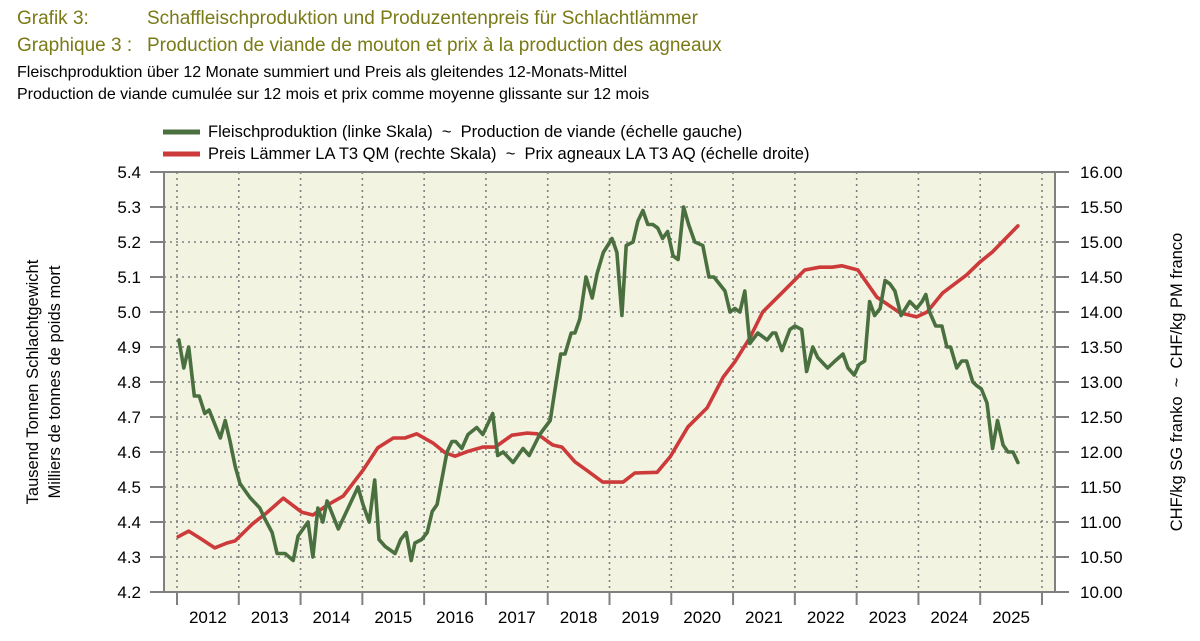 This screenshot has width=1200, height=641. Describe the element at coordinates (129, 417) in the screenshot. I see `y-left-tick-label: 4.7` at that location.